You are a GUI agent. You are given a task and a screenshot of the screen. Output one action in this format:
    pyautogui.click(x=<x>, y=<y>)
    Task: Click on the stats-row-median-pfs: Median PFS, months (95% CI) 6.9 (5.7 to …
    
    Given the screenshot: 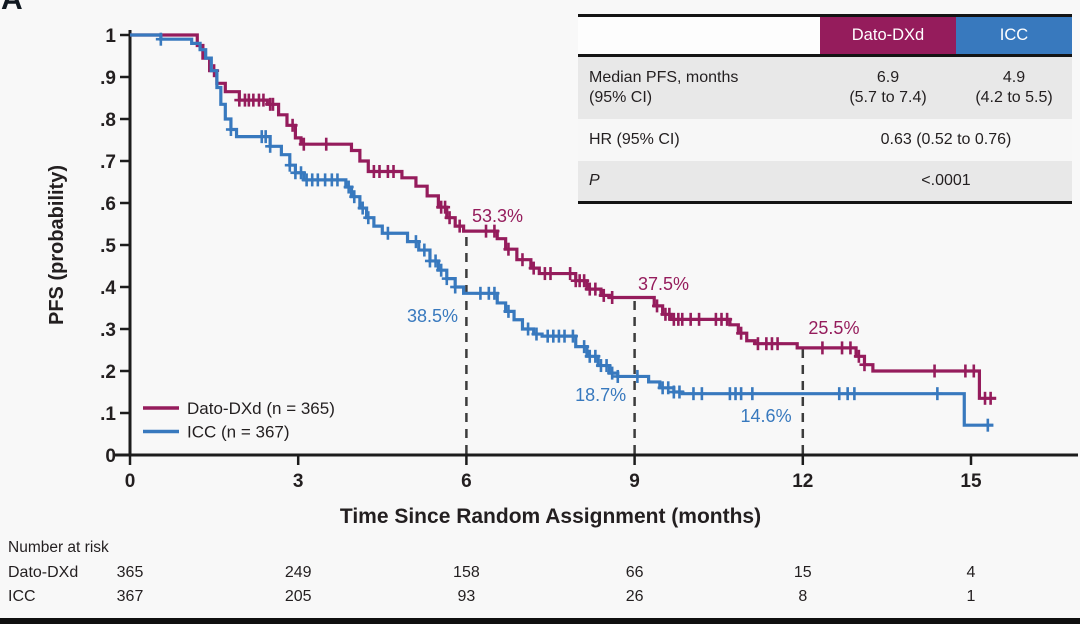 What is the action you would take?
    pyautogui.click(x=825, y=88)
    